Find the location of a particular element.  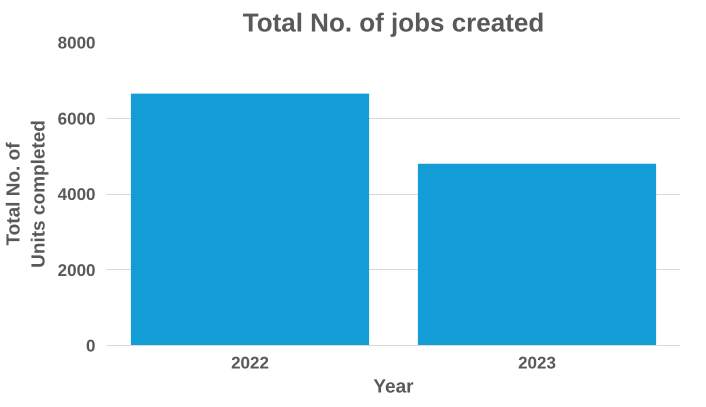

y-tick-label: 0 is located at coordinates (91, 346).